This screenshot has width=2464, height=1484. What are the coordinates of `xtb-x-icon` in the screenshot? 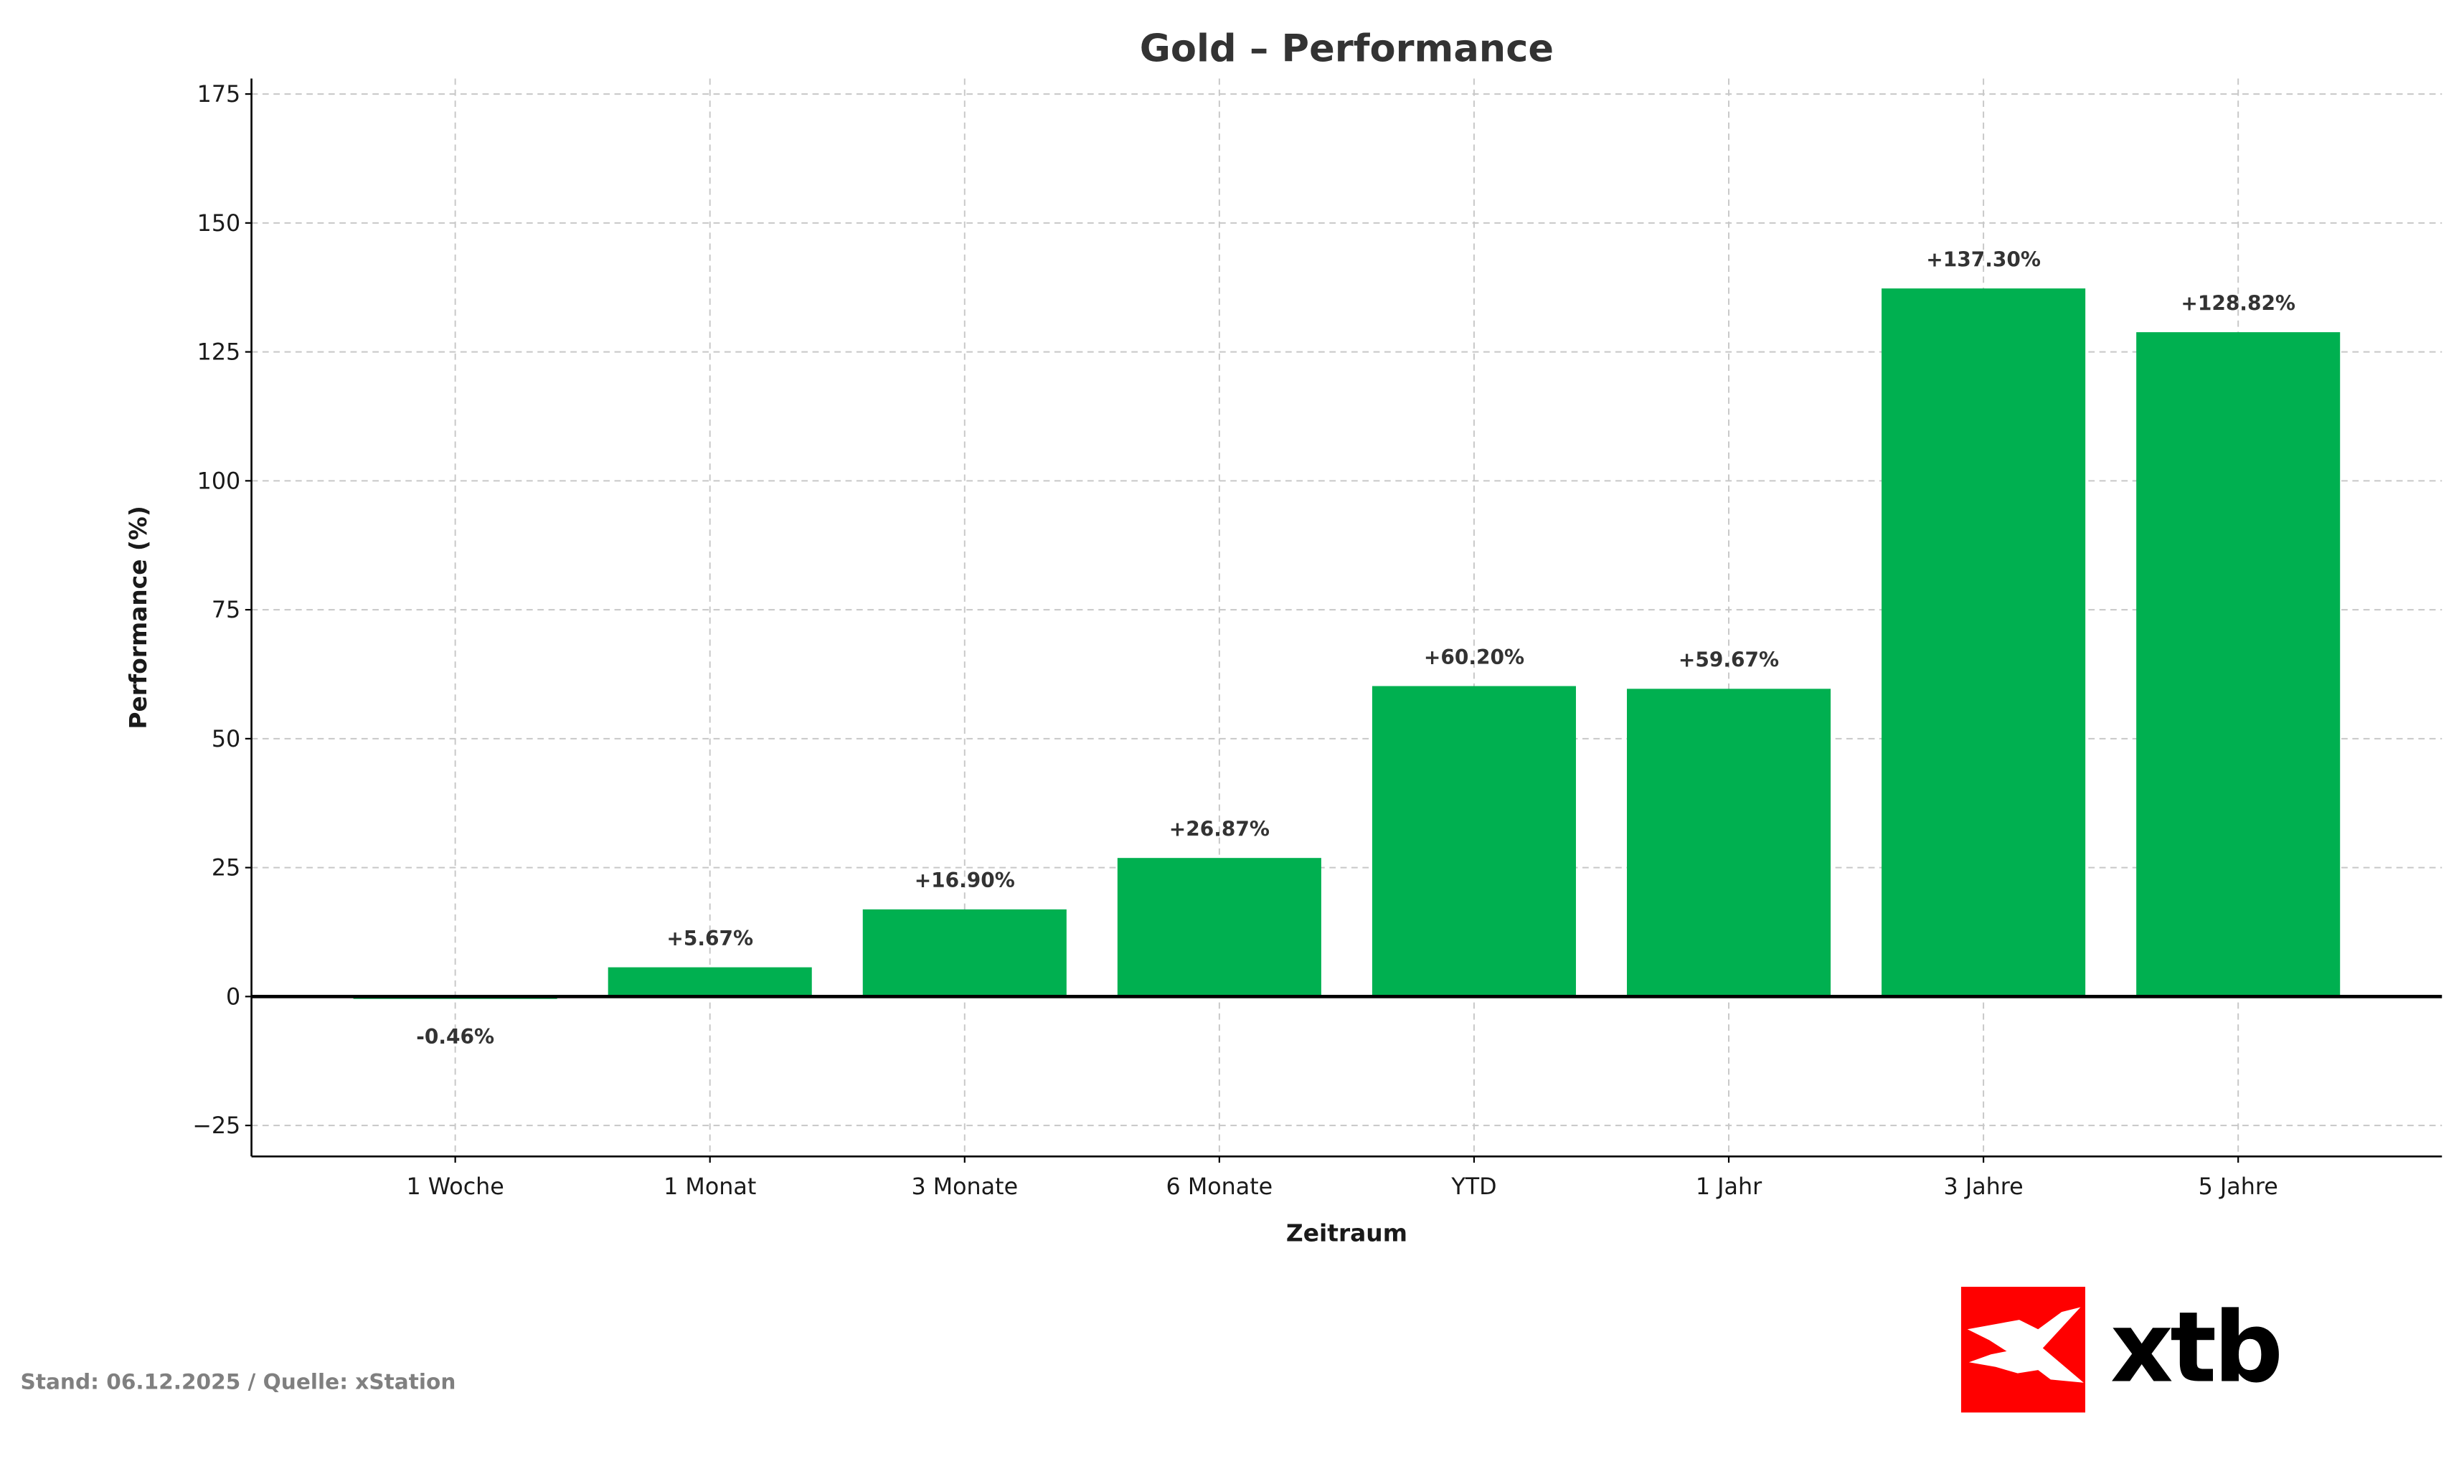 It's located at (2025, 1345).